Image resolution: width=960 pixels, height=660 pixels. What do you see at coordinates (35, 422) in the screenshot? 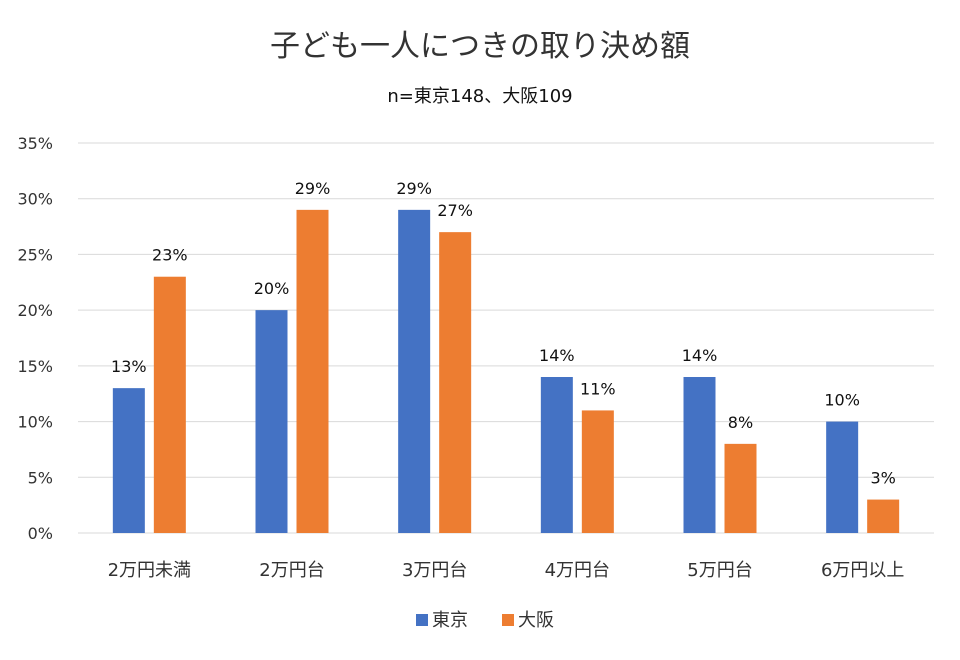
I see `y-tick-label: 10%` at bounding box center [35, 422].